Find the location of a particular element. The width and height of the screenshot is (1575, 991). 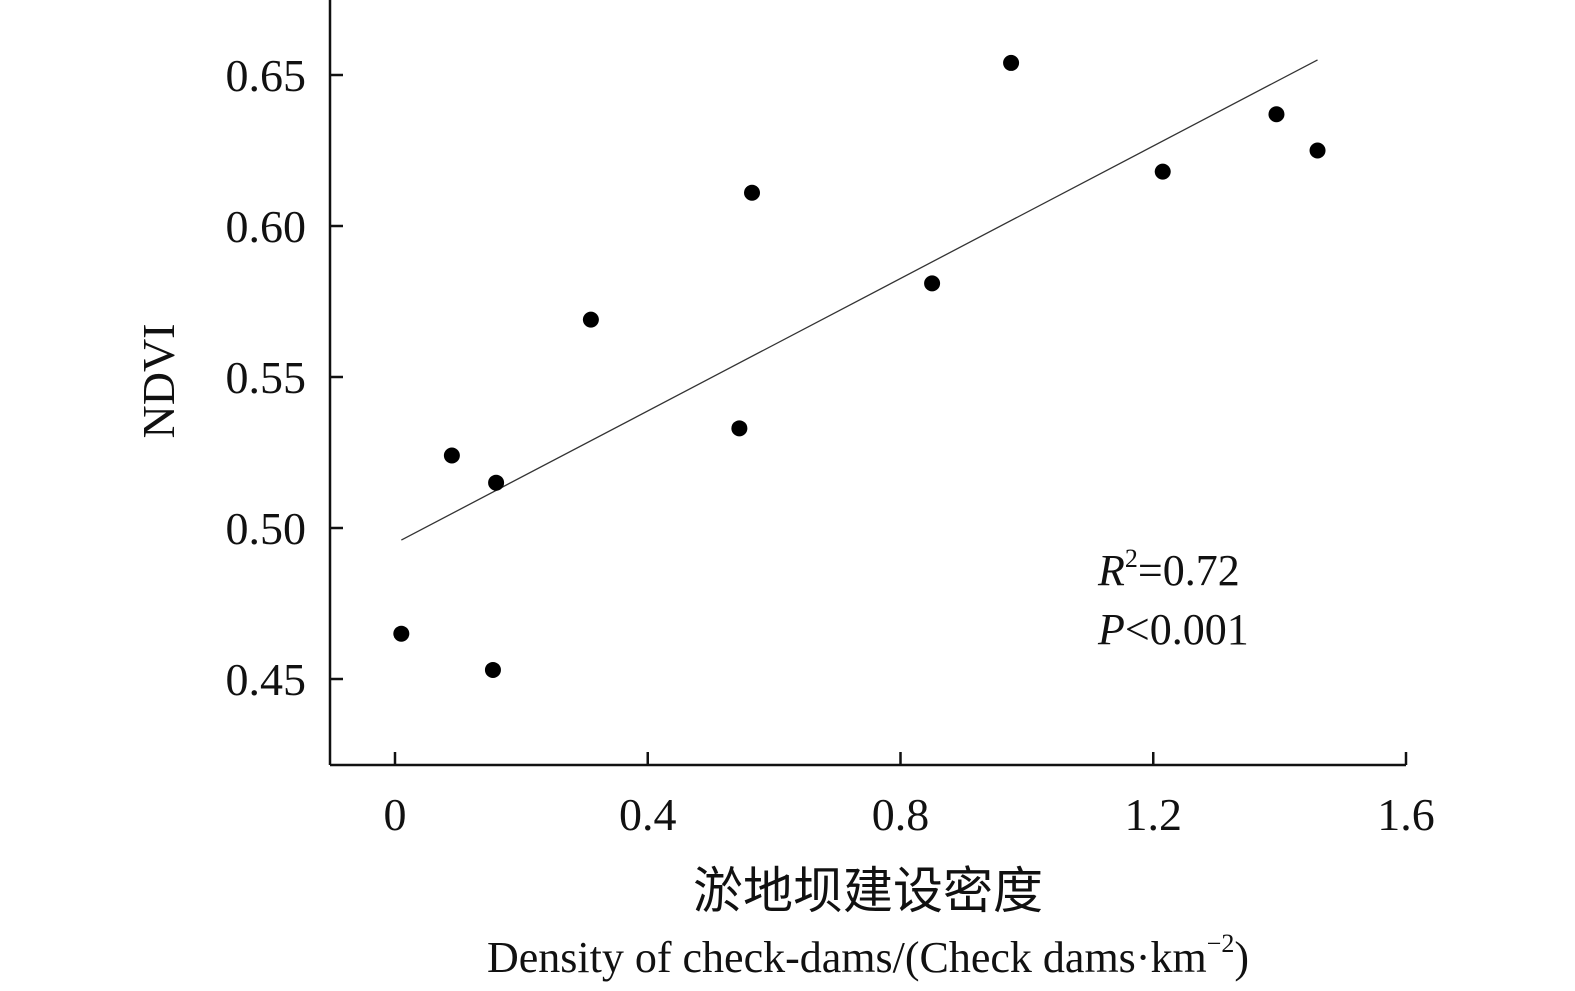

y-tick-label: 0.45 is located at coordinates (266, 679).